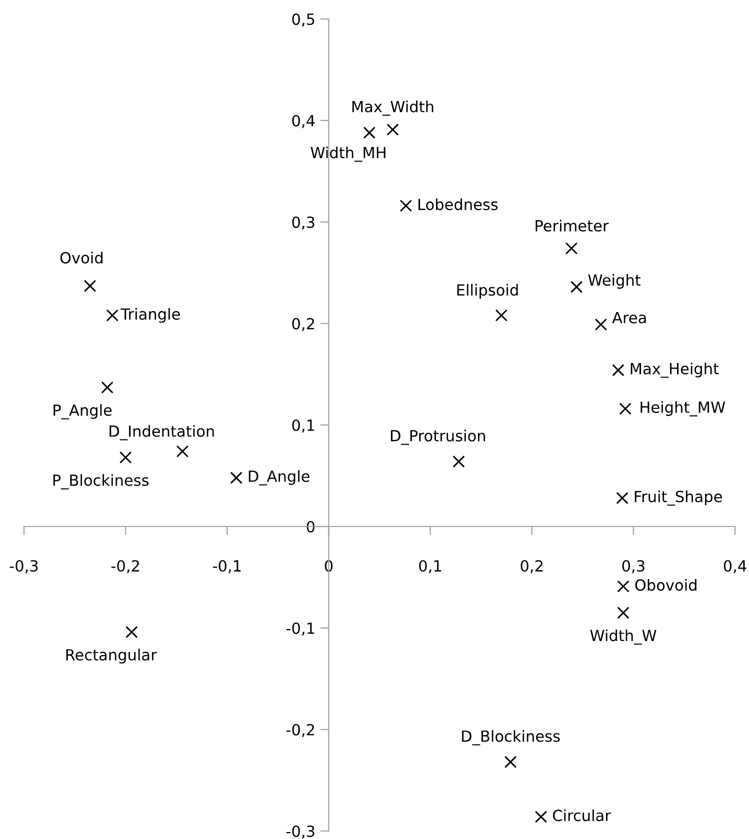  I want to click on x-tick-label: -0,1, so click(226, 567).